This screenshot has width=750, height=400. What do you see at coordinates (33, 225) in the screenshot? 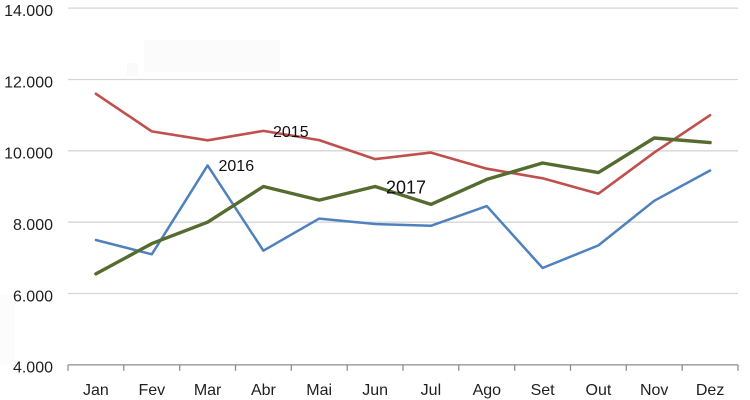
I see `svg-text: 8.000` at bounding box center [33, 225].